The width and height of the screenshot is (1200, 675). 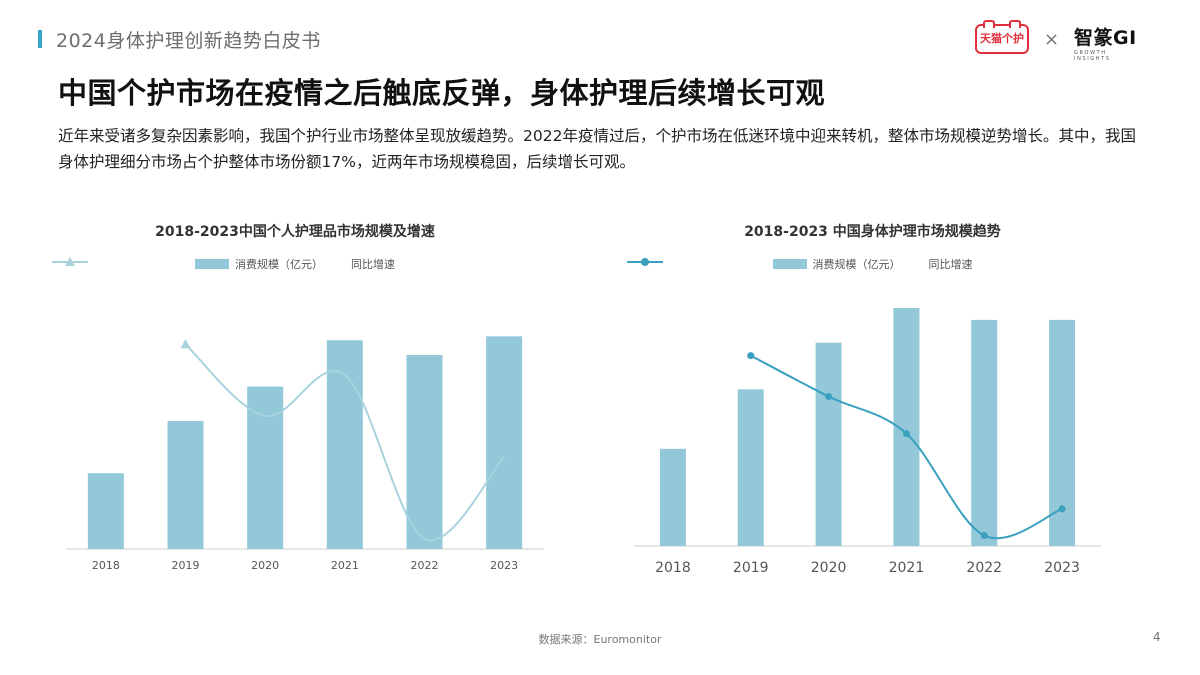 I want to click on growth-point-2021, so click(x=906, y=434).